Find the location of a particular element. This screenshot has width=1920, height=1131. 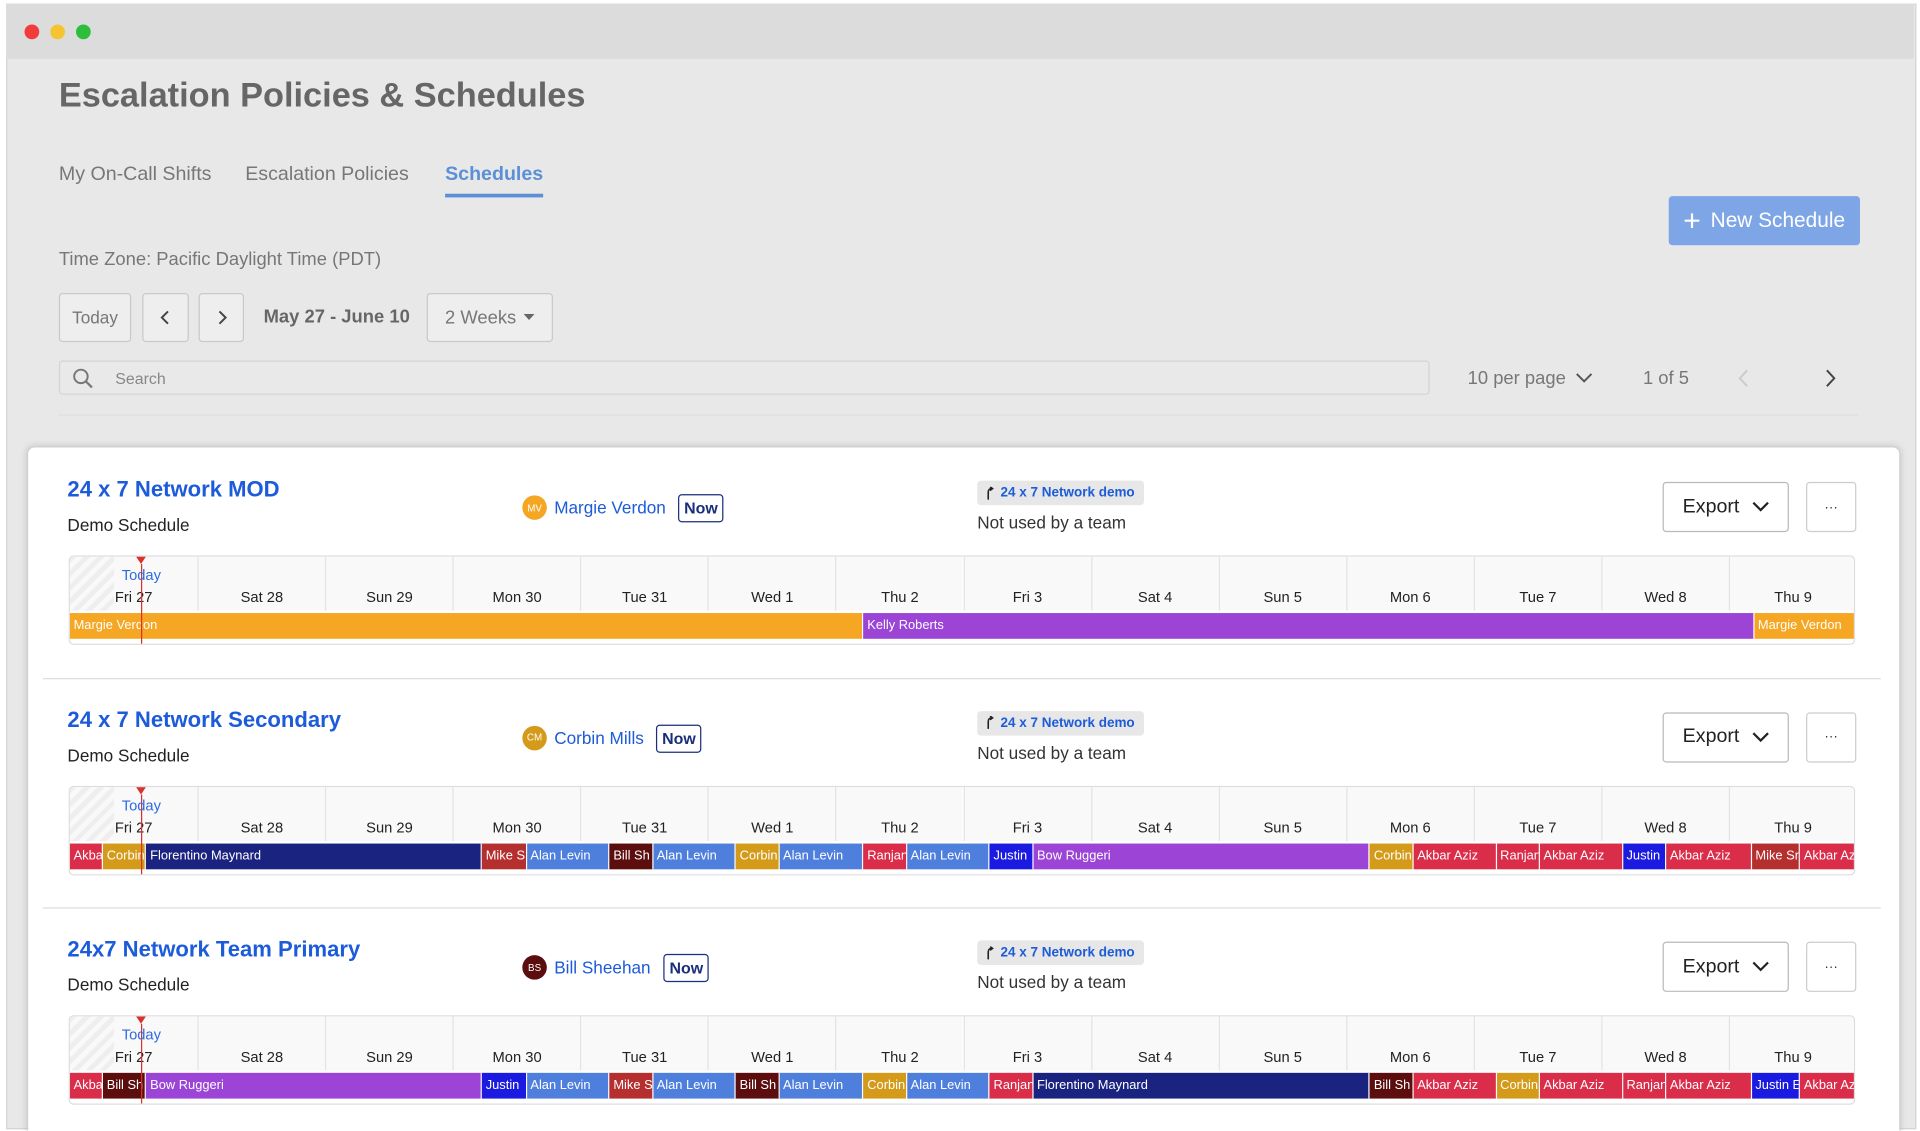

day-column: Tue 7 is located at coordinates (1537, 583).